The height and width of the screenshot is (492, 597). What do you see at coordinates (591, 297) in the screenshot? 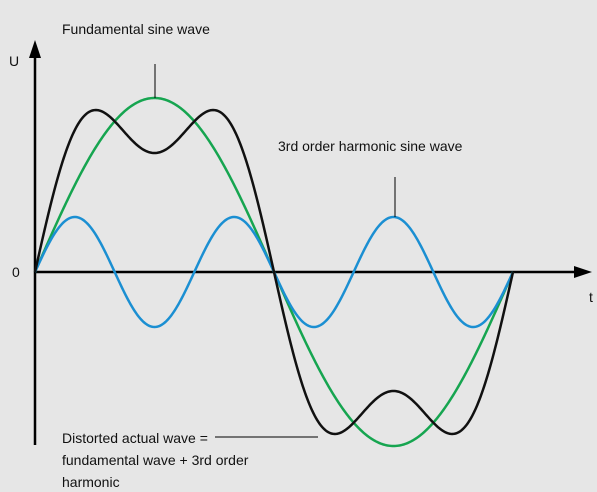
I see `x-axis-label: t` at bounding box center [591, 297].